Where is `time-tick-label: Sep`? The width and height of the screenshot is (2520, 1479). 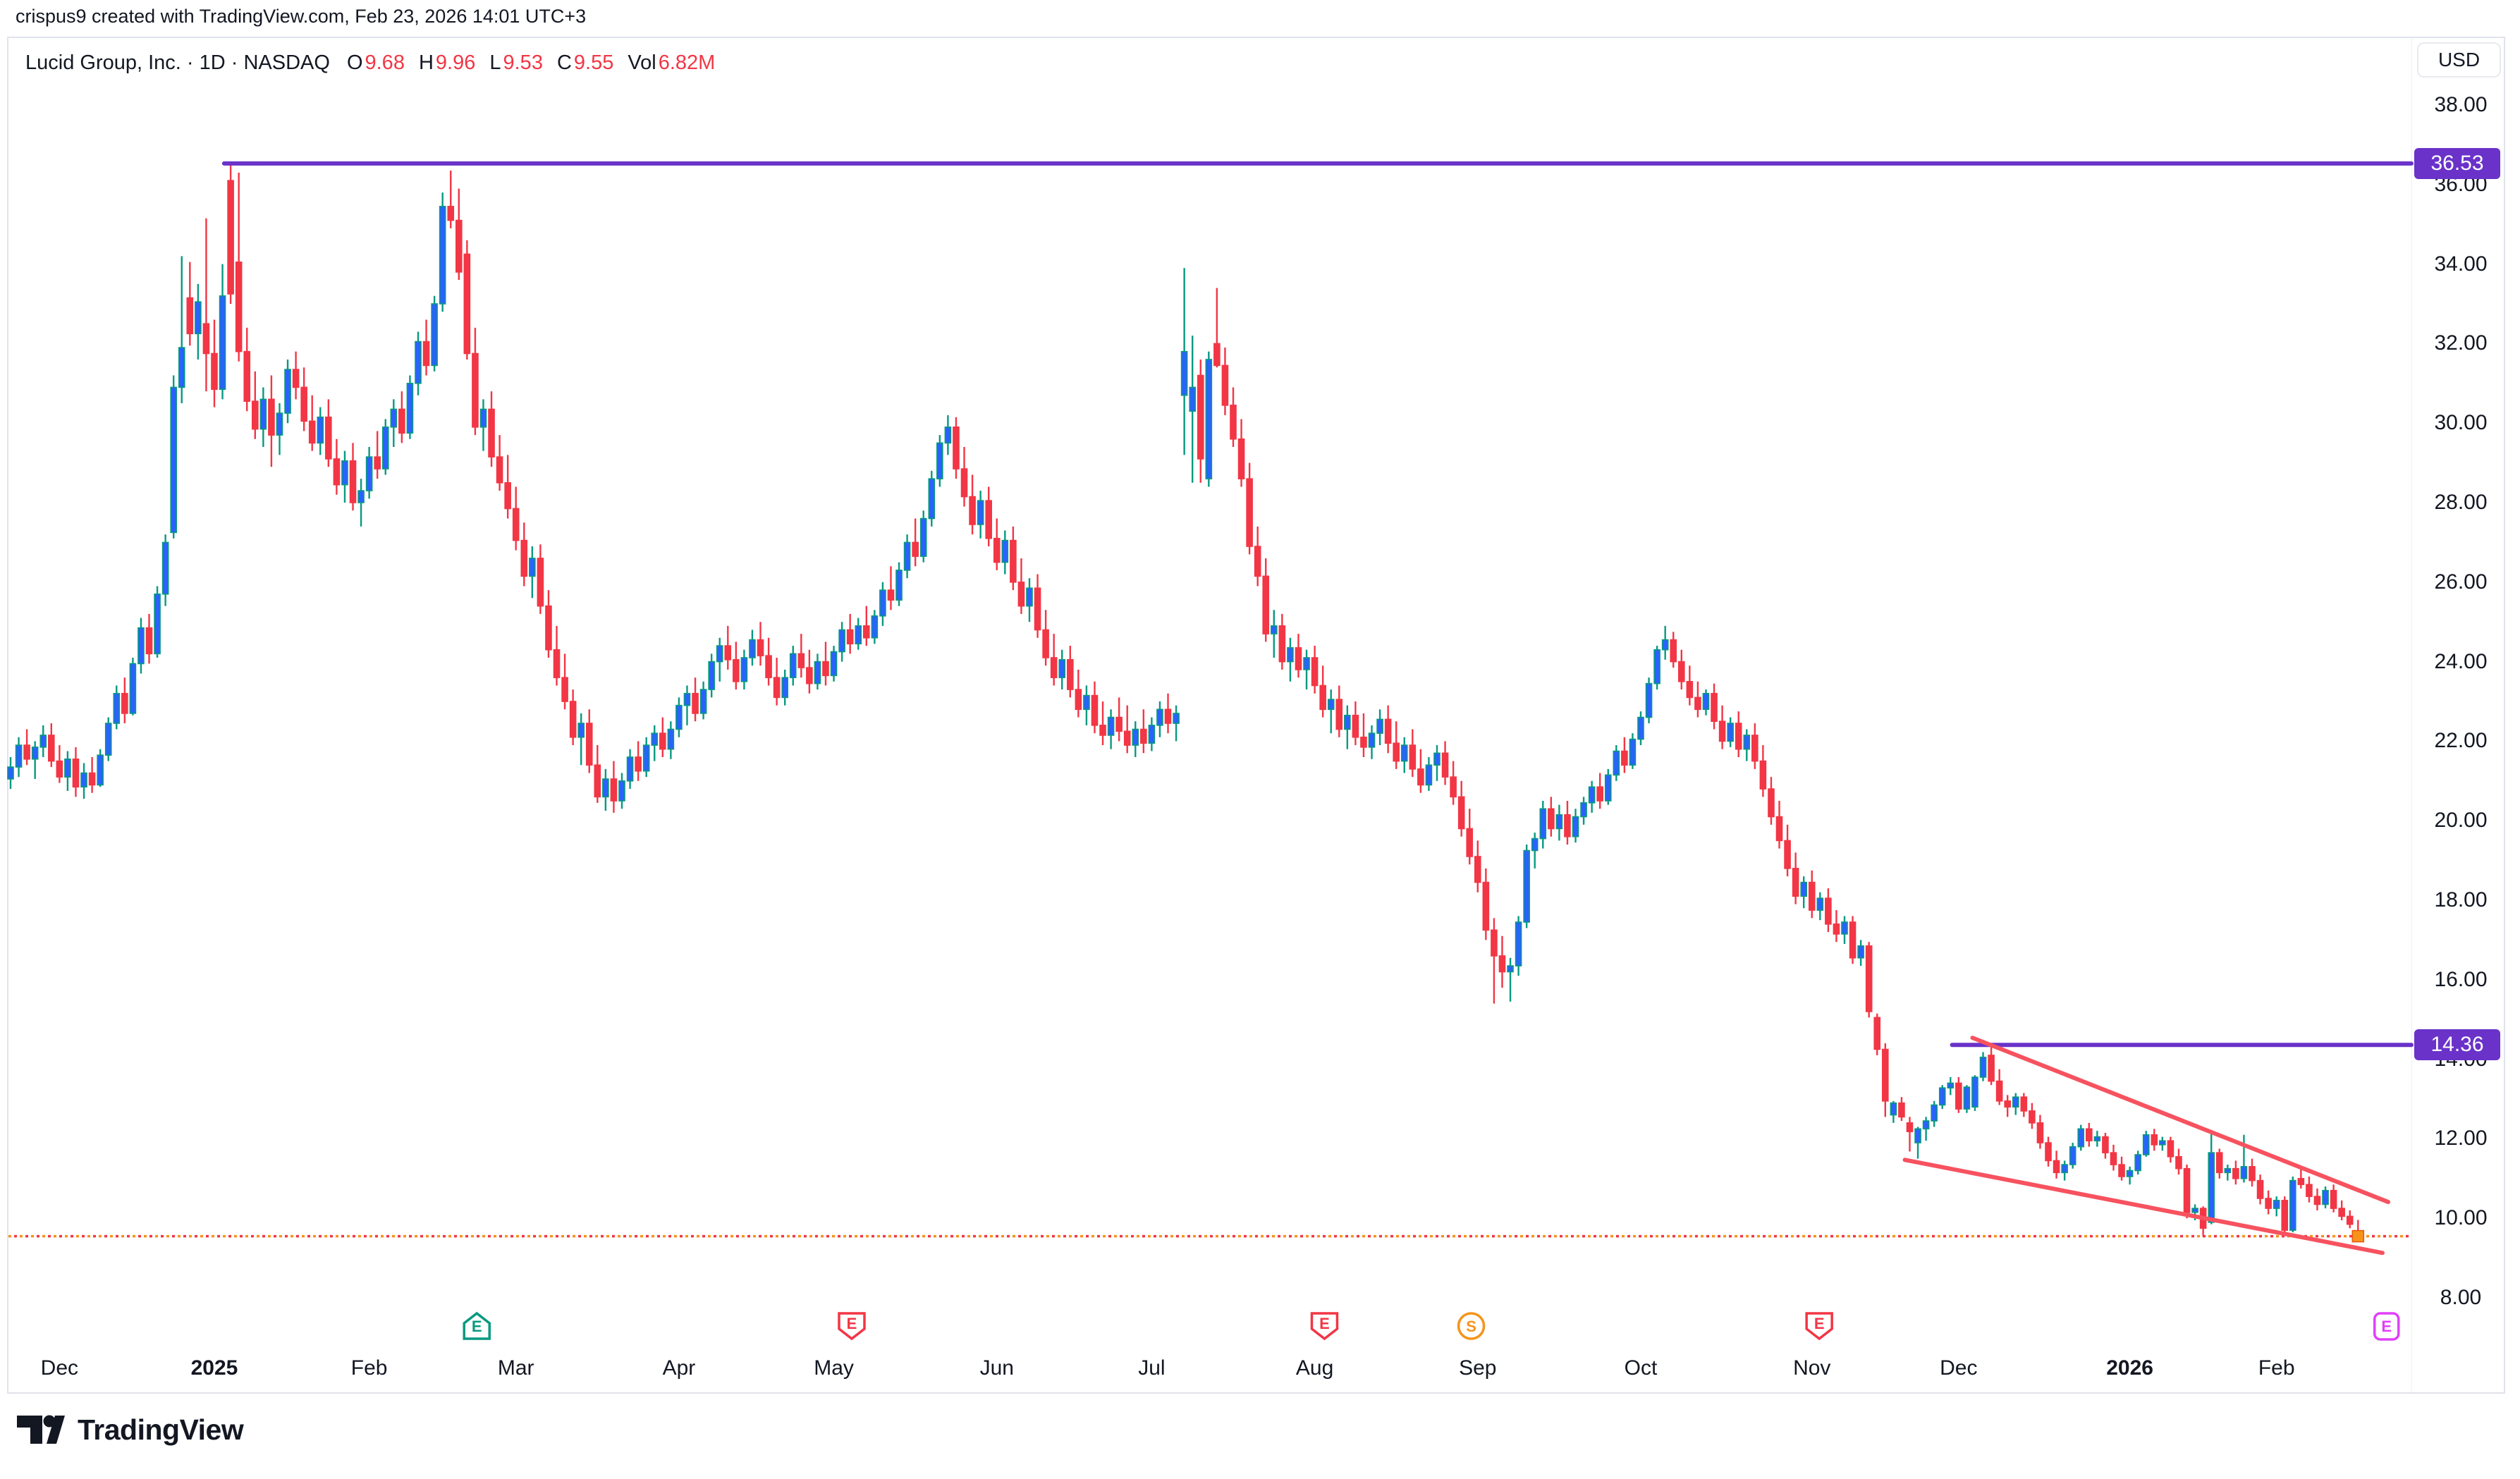 time-tick-label: Sep is located at coordinates (1478, 1368).